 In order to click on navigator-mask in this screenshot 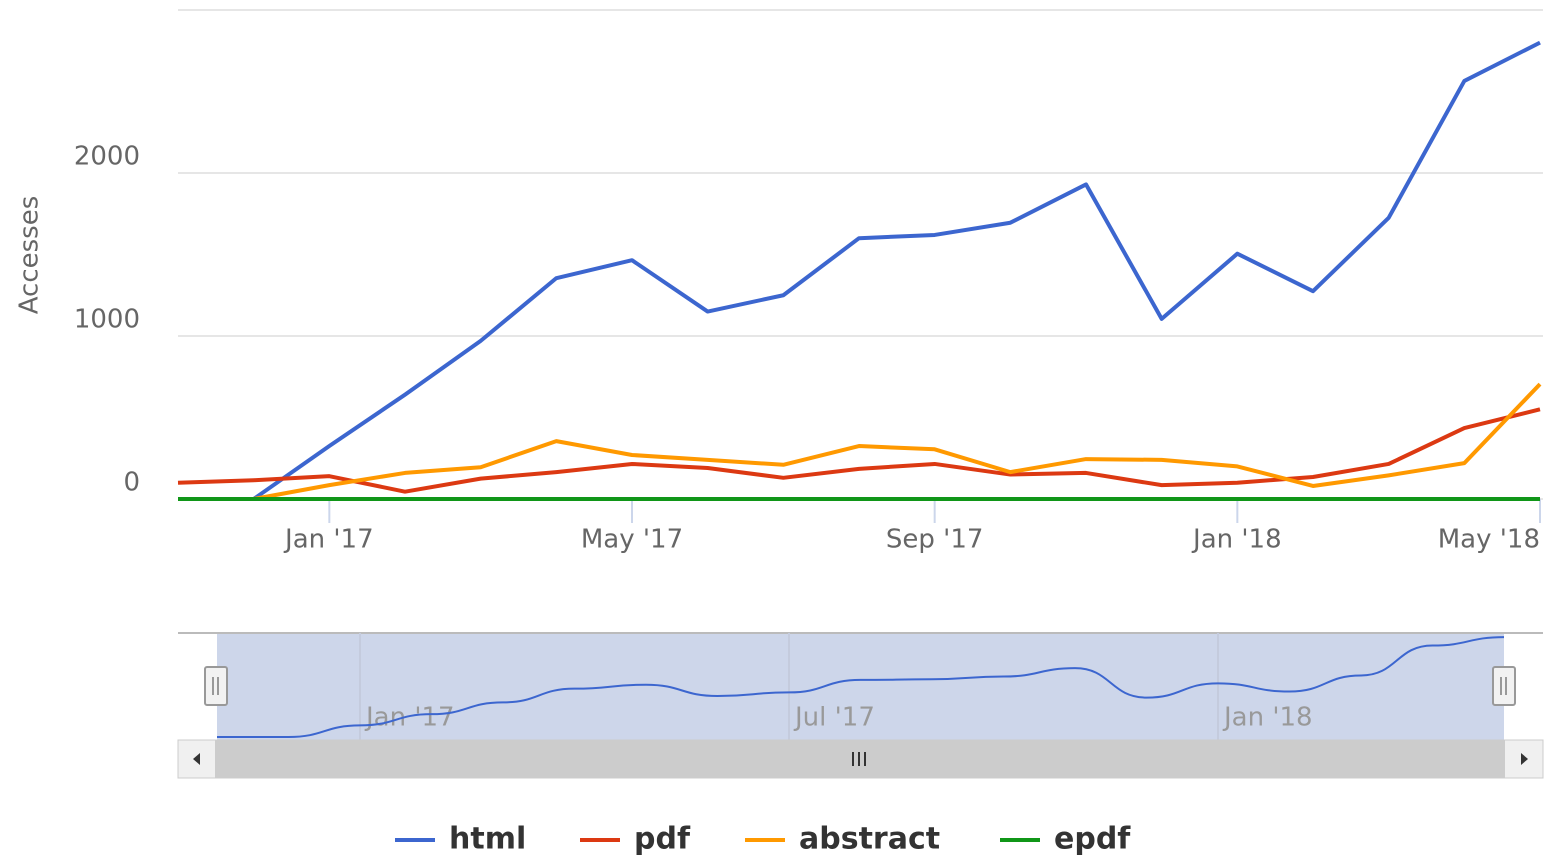, I will do `click(860, 686)`.